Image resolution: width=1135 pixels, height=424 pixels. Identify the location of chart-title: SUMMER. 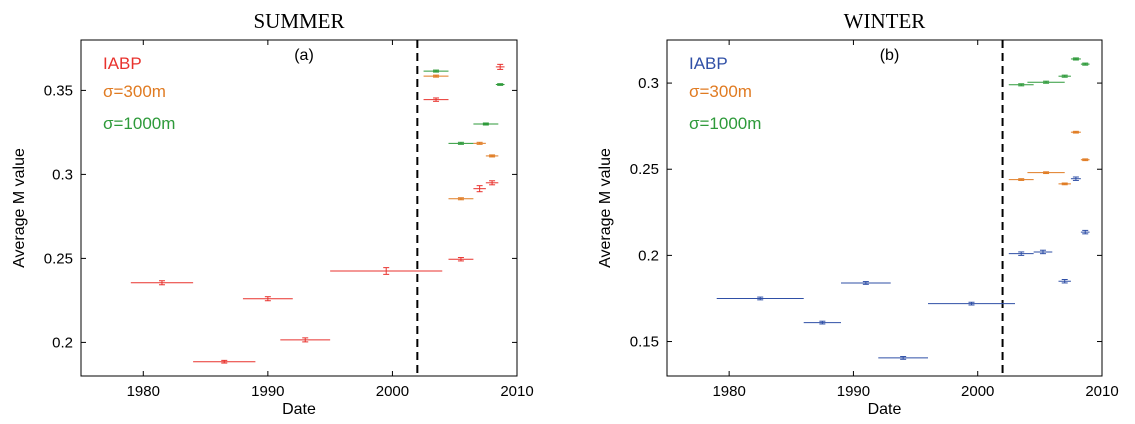
(298, 21).